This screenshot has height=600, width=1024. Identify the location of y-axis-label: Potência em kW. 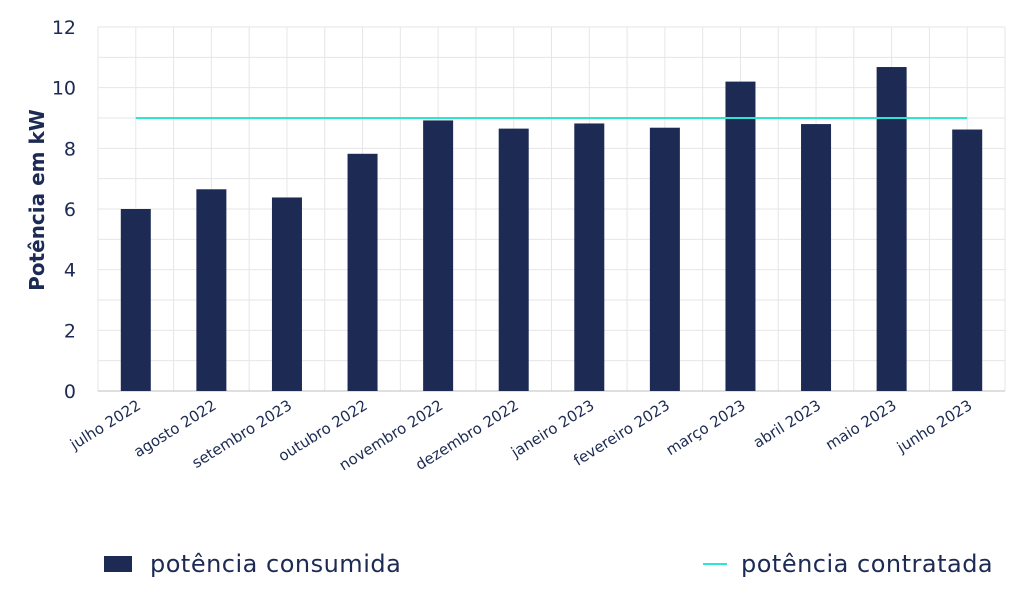
(37, 200).